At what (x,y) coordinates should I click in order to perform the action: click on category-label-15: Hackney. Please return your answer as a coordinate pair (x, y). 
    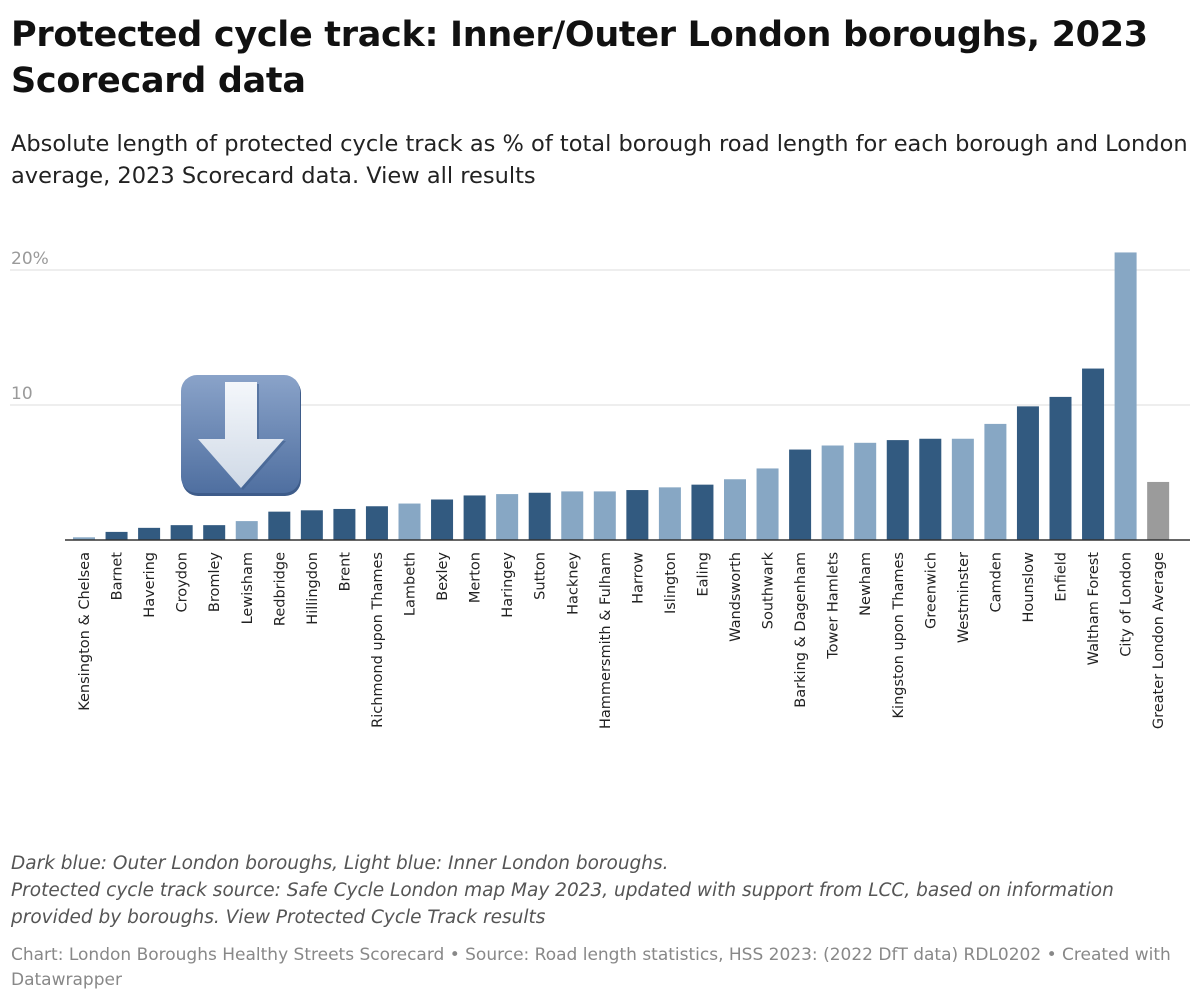
    Looking at the image, I should click on (573, 583).